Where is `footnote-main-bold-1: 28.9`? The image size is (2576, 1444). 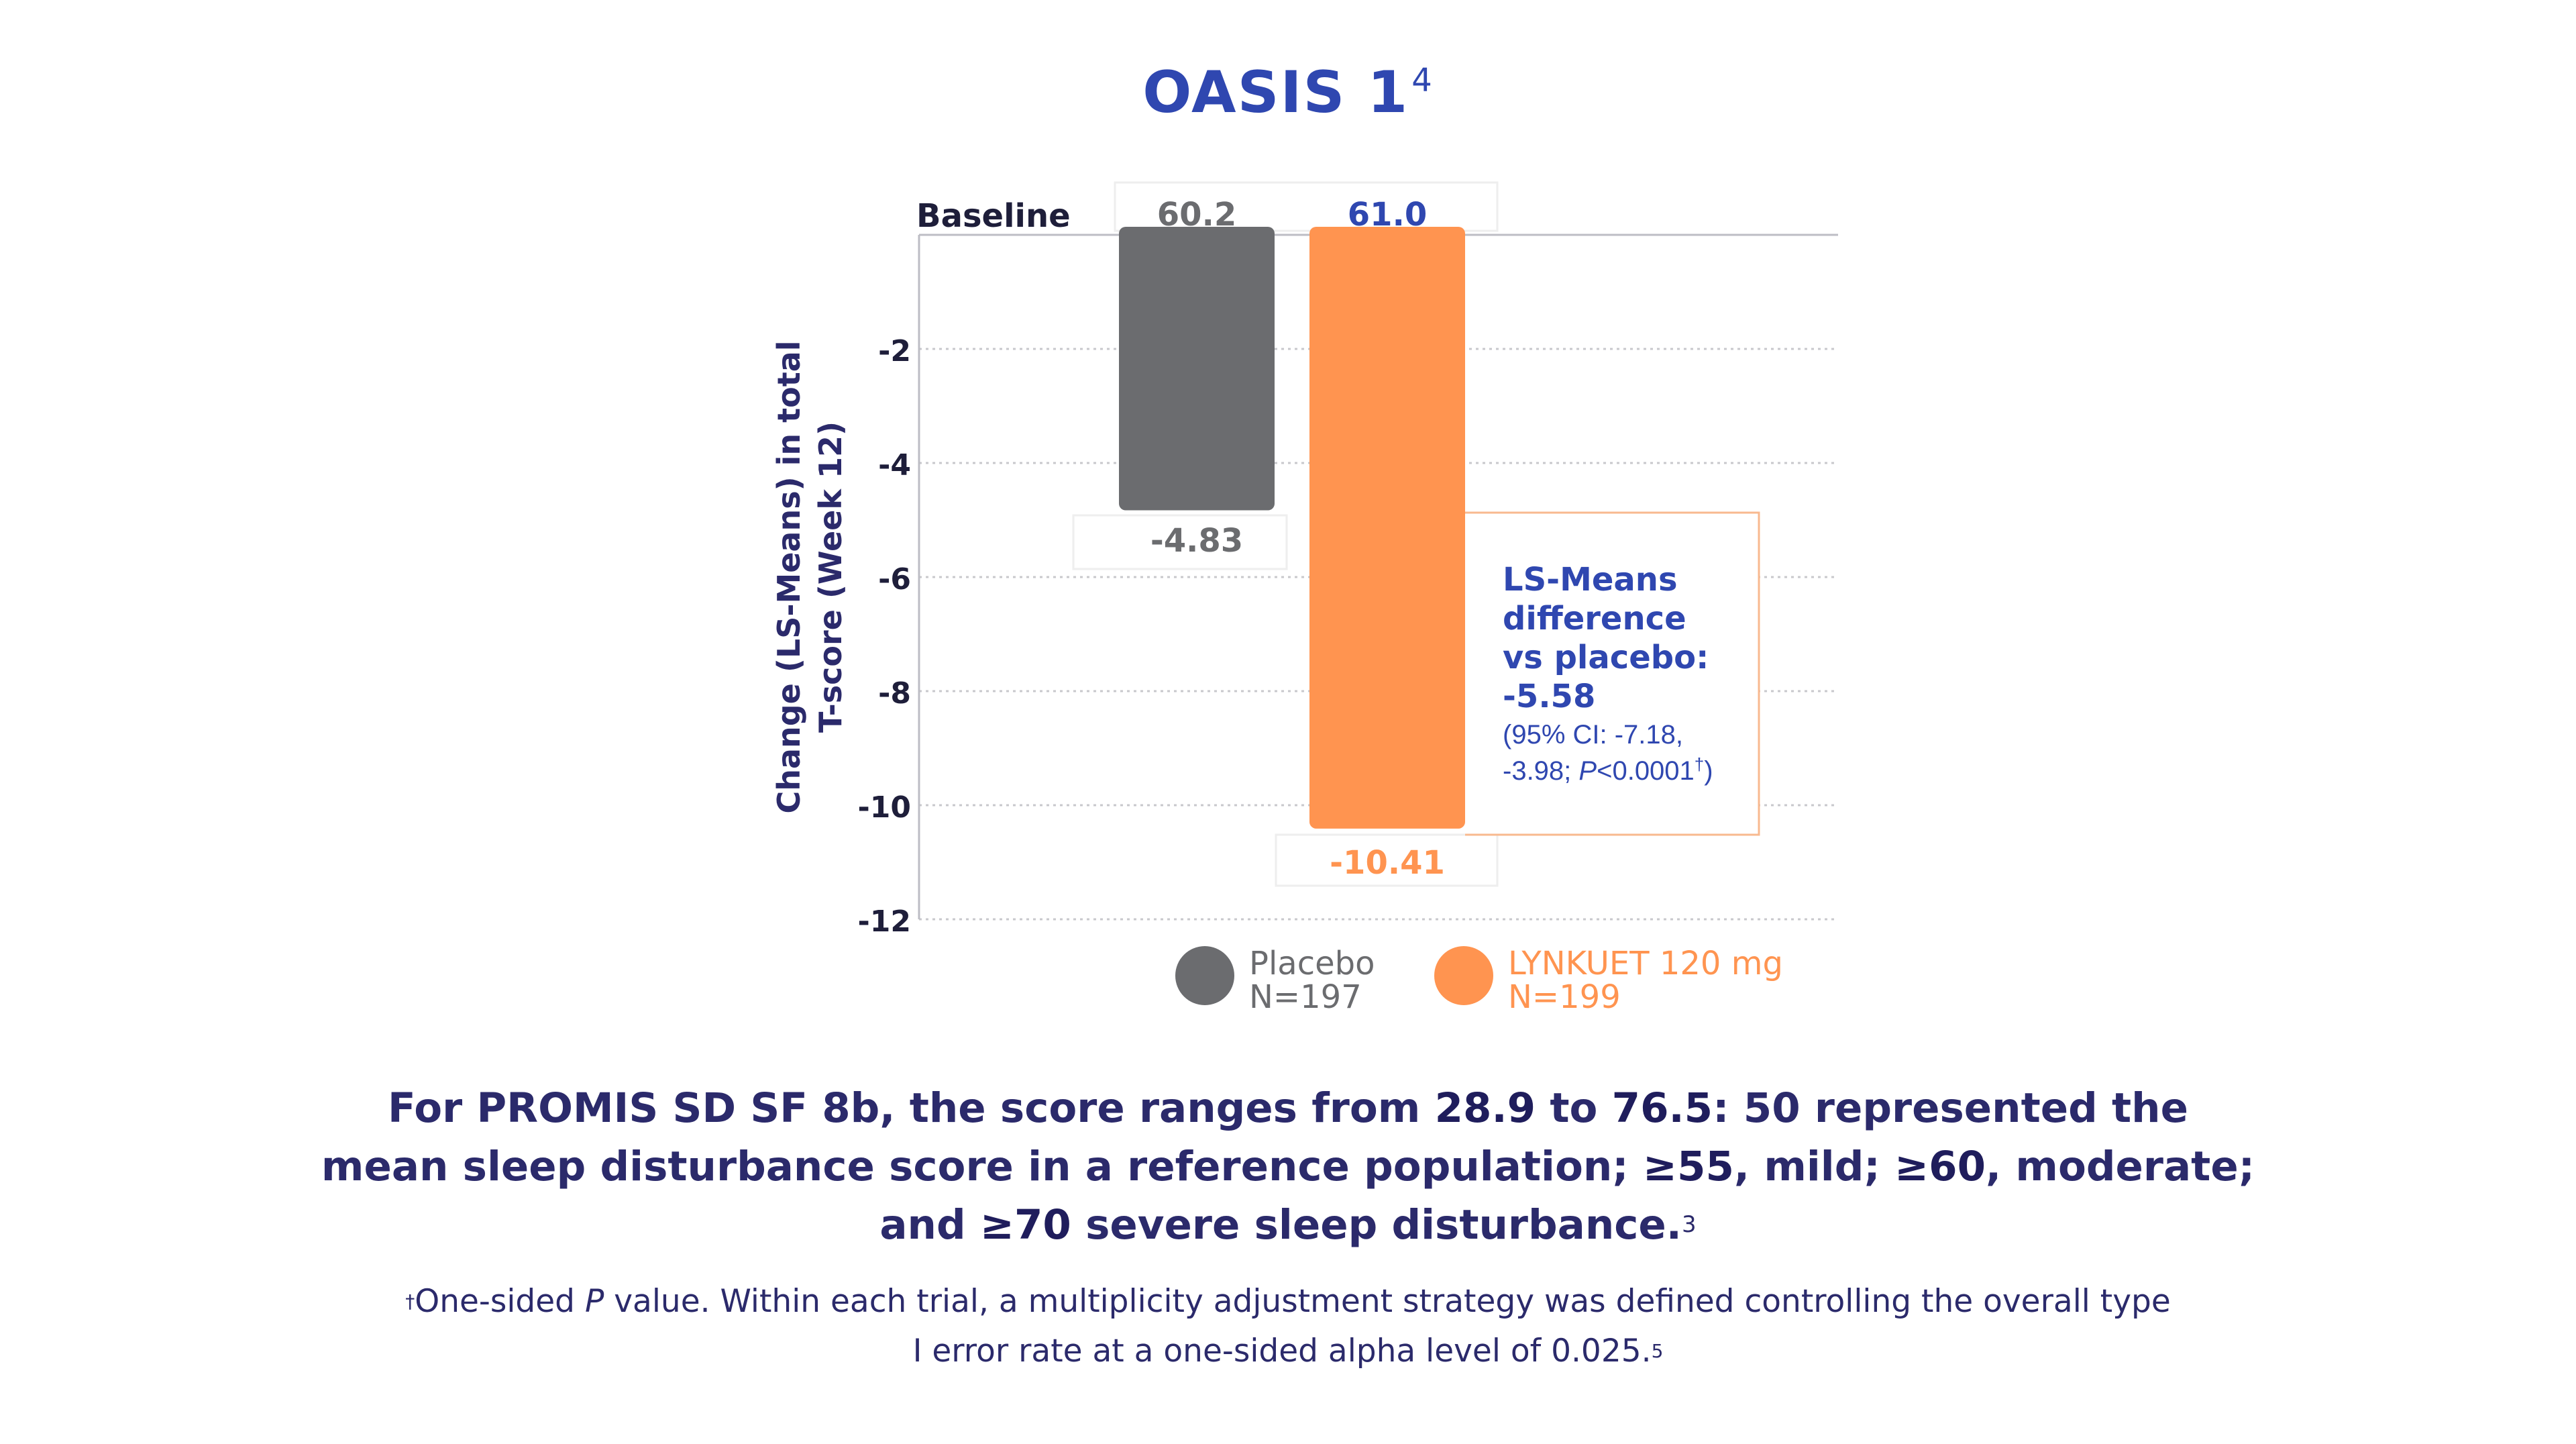
footnote-main-bold-1: 28.9 is located at coordinates (1485, 1108).